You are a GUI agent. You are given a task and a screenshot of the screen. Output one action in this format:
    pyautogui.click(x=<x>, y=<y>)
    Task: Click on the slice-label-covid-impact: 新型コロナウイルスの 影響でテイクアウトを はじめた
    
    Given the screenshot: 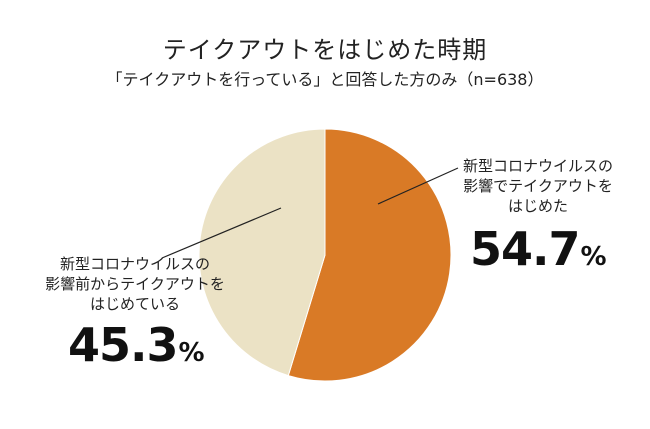 What is the action you would take?
    pyautogui.click(x=538, y=186)
    